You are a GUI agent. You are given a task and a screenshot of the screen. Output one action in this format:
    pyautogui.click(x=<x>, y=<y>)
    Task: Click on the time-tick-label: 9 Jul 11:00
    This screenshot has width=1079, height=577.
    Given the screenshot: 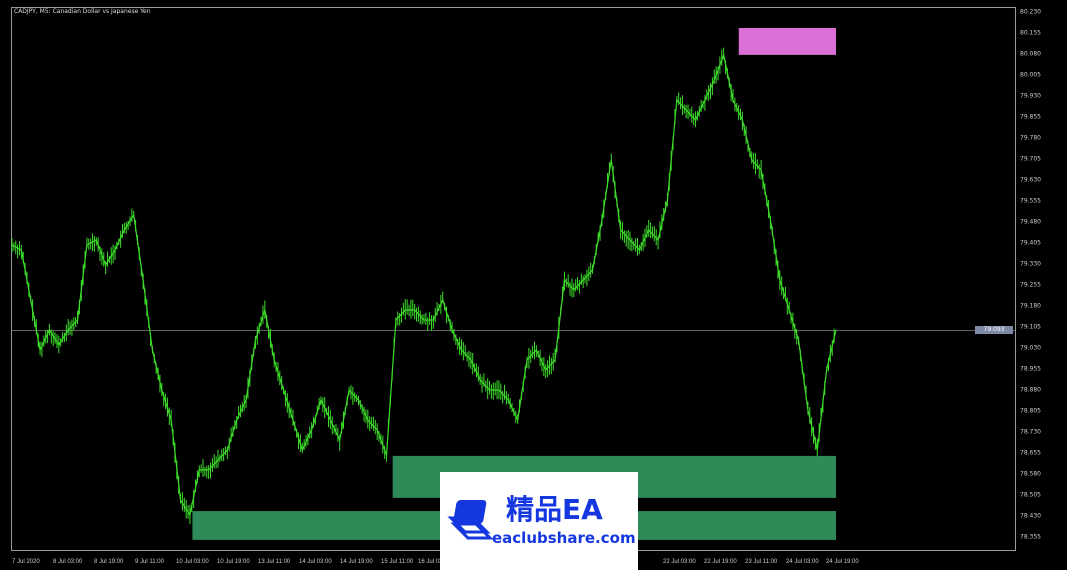 What is the action you would take?
    pyautogui.click(x=149, y=562)
    